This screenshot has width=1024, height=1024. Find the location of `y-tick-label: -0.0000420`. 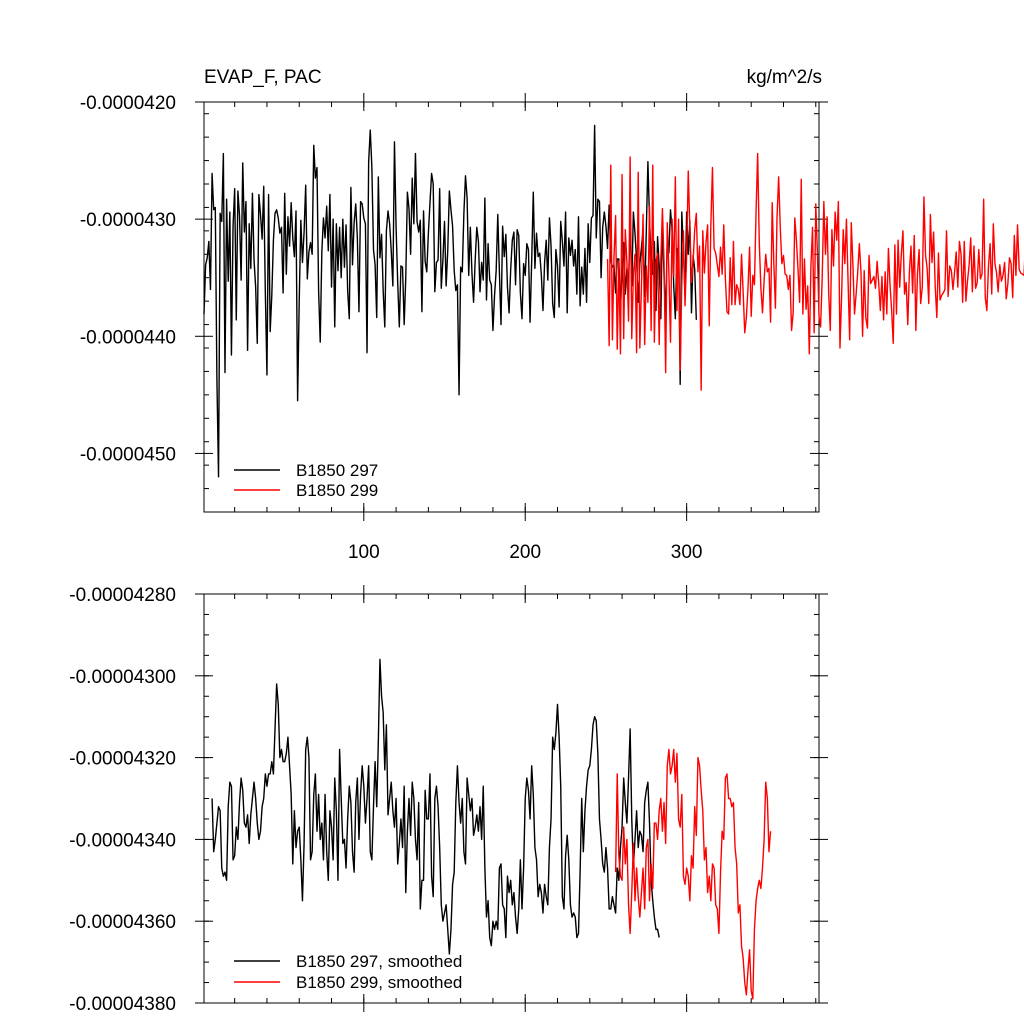

y-tick-label: -0.0000420 is located at coordinates (128, 103).